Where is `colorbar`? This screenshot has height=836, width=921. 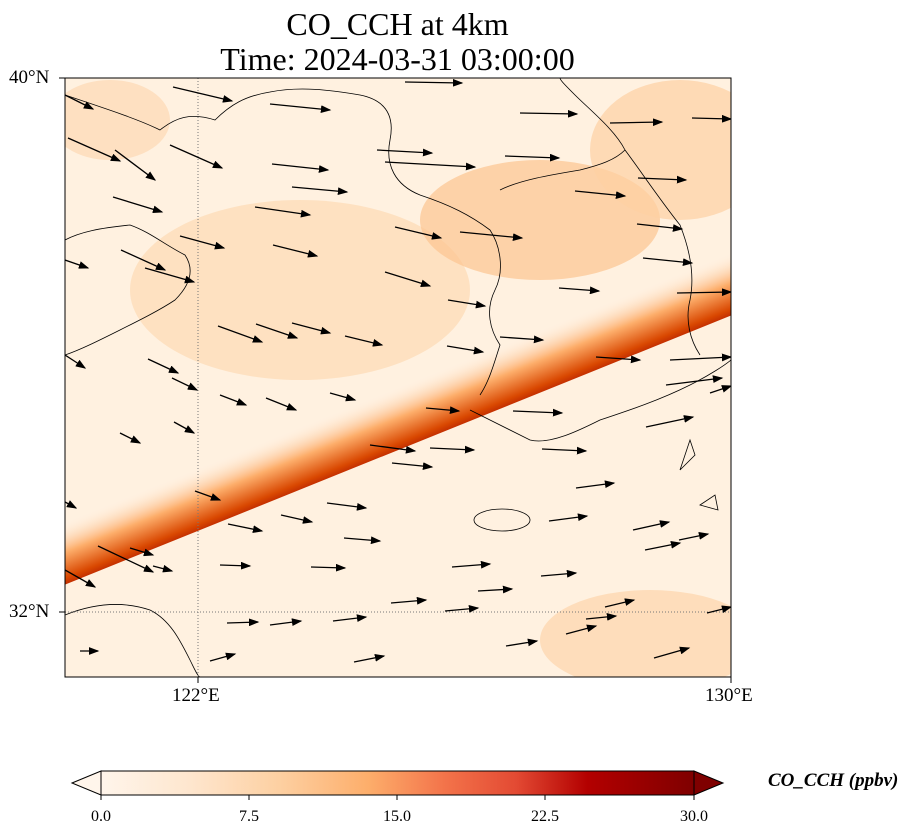
colorbar is located at coordinates (397, 785).